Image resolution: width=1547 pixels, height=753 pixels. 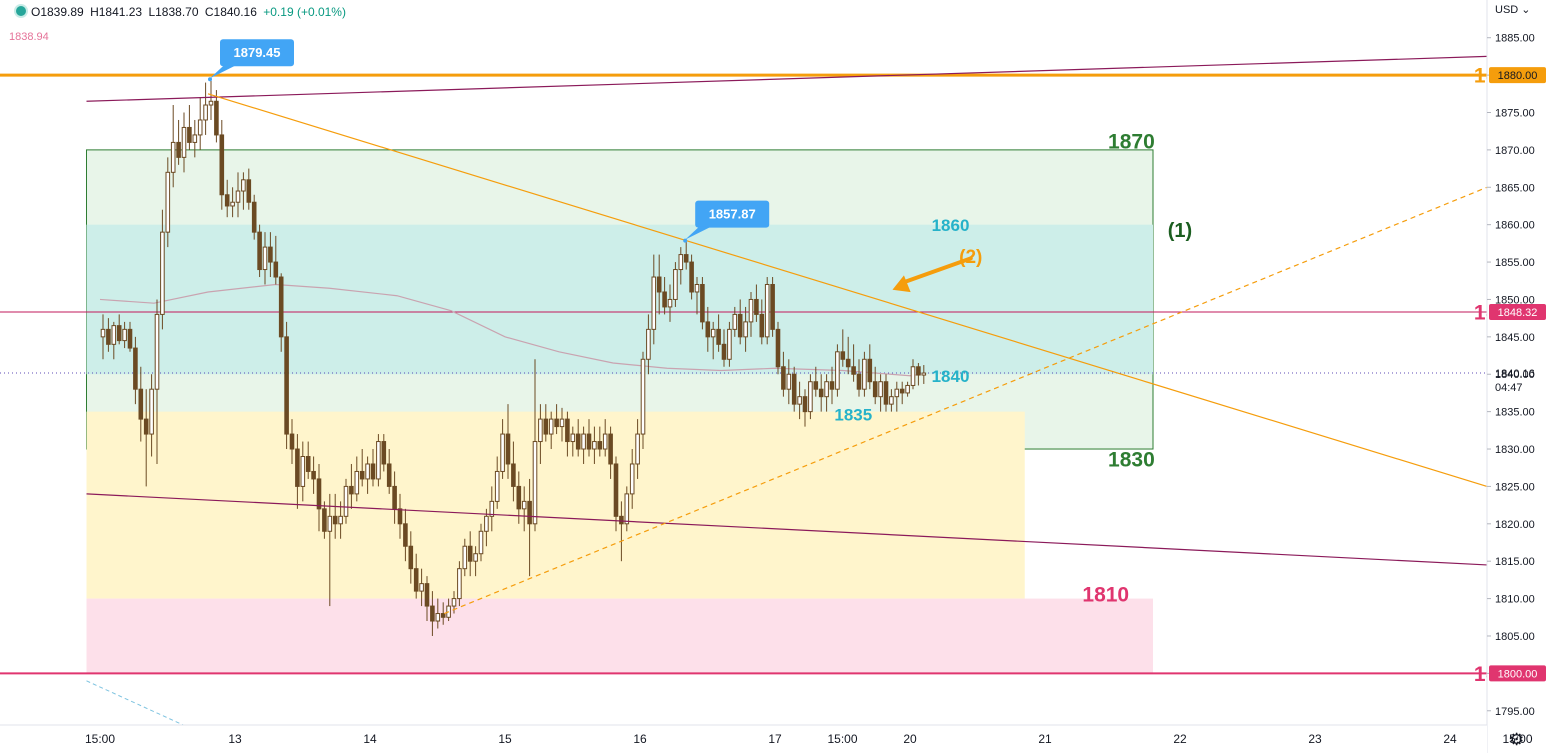 I want to click on x-tick-label: 13, so click(x=235, y=739).